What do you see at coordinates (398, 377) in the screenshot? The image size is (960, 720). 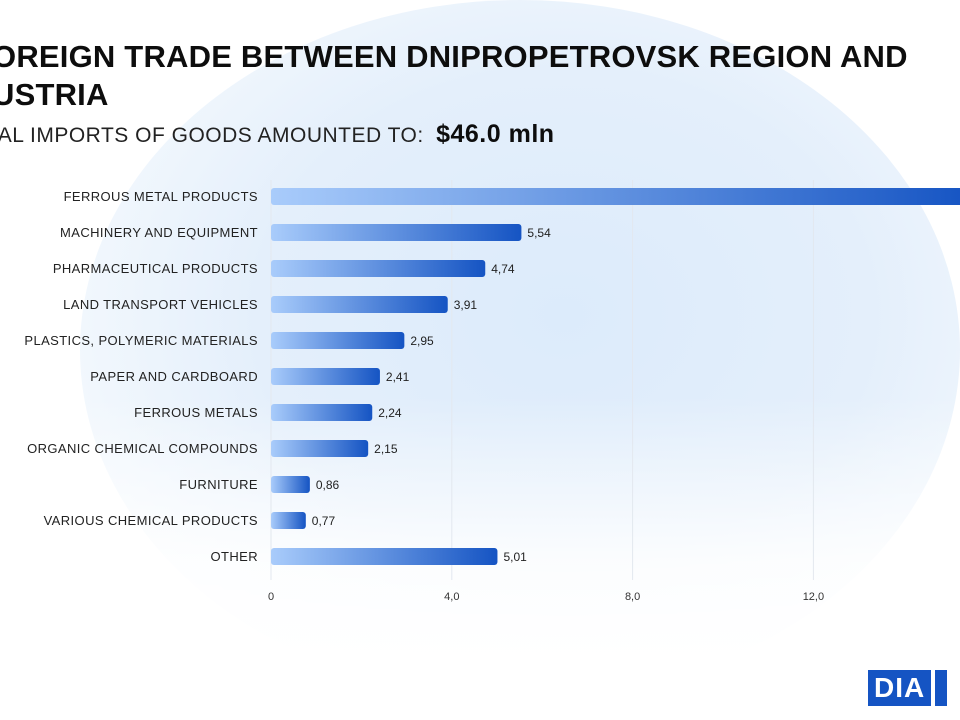 I see `value-label: 2,41` at bounding box center [398, 377].